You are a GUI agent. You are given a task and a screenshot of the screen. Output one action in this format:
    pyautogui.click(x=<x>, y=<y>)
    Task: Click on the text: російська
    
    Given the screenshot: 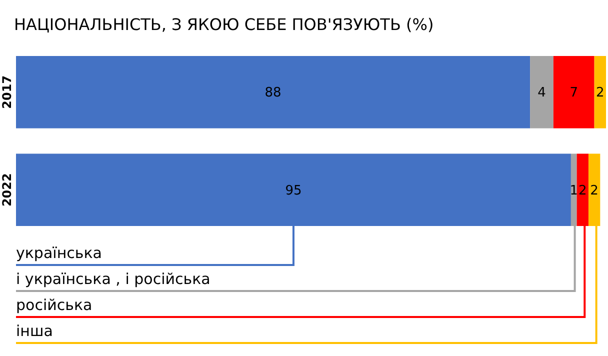 What is the action you would take?
    pyautogui.click(x=54, y=305)
    